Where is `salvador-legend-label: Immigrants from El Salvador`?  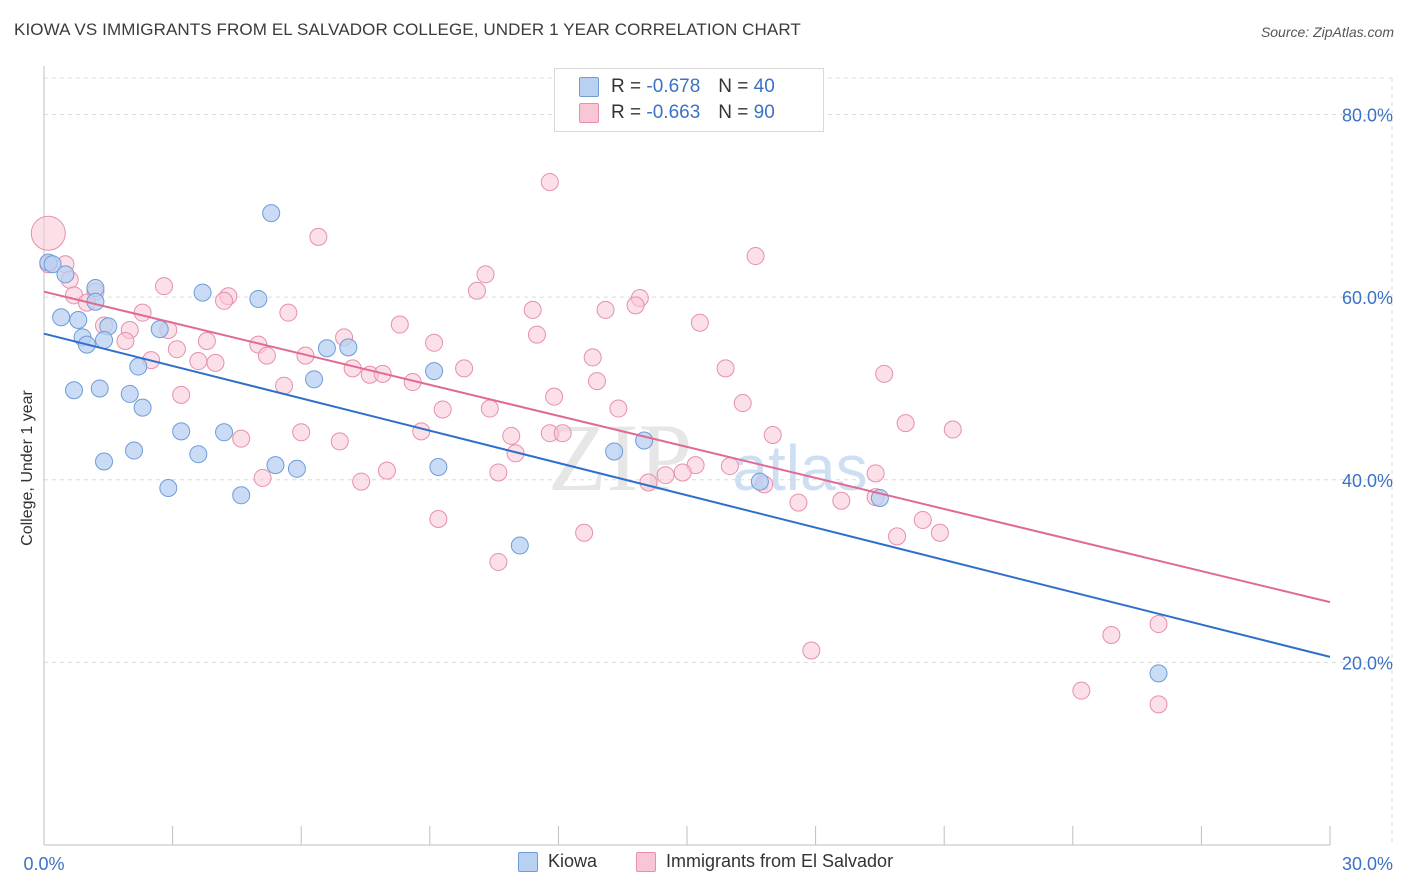 salvador-legend-label: Immigrants from El Salvador is located at coordinates (780, 861).